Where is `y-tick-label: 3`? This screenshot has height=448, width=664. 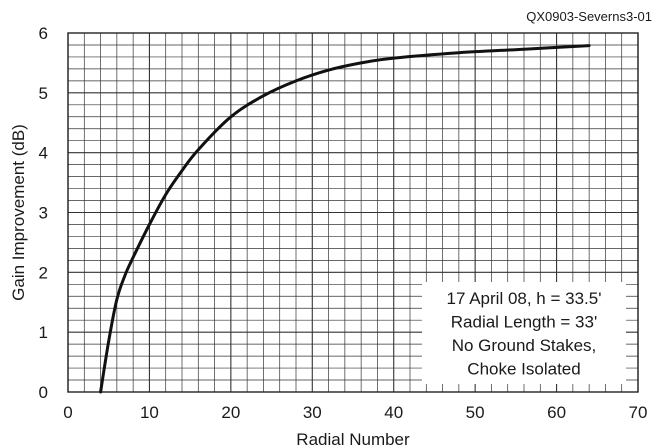
y-tick-label: 3 is located at coordinates (43, 213).